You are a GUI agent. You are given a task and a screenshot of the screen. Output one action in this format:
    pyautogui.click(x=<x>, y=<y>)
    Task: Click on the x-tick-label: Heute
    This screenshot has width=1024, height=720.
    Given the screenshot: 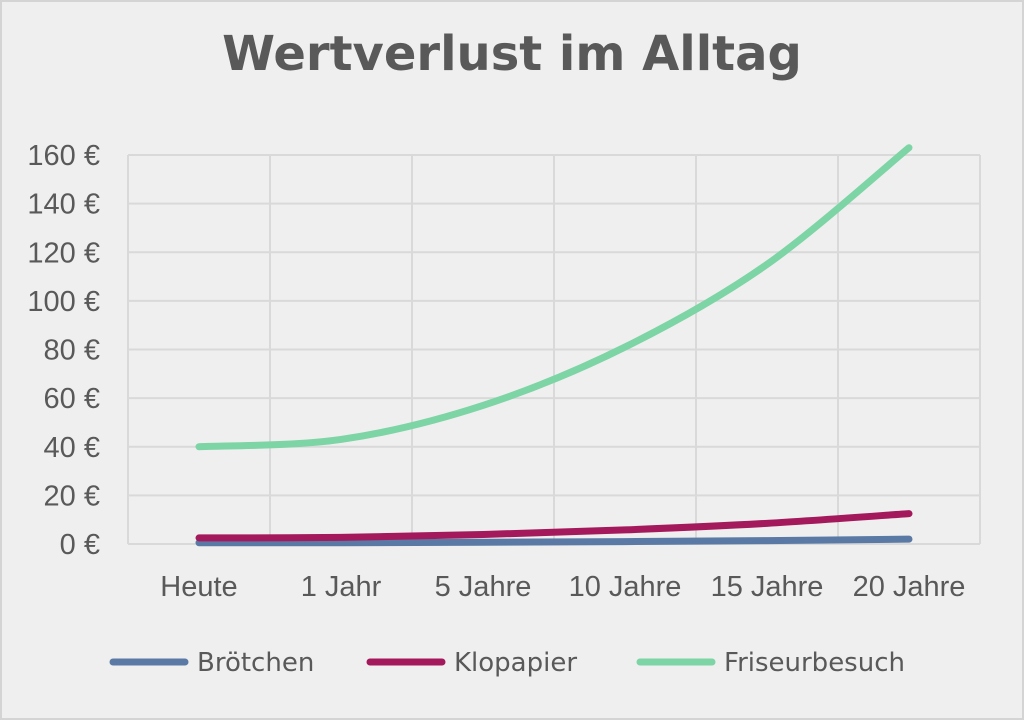 What is the action you would take?
    pyautogui.click(x=198, y=587)
    